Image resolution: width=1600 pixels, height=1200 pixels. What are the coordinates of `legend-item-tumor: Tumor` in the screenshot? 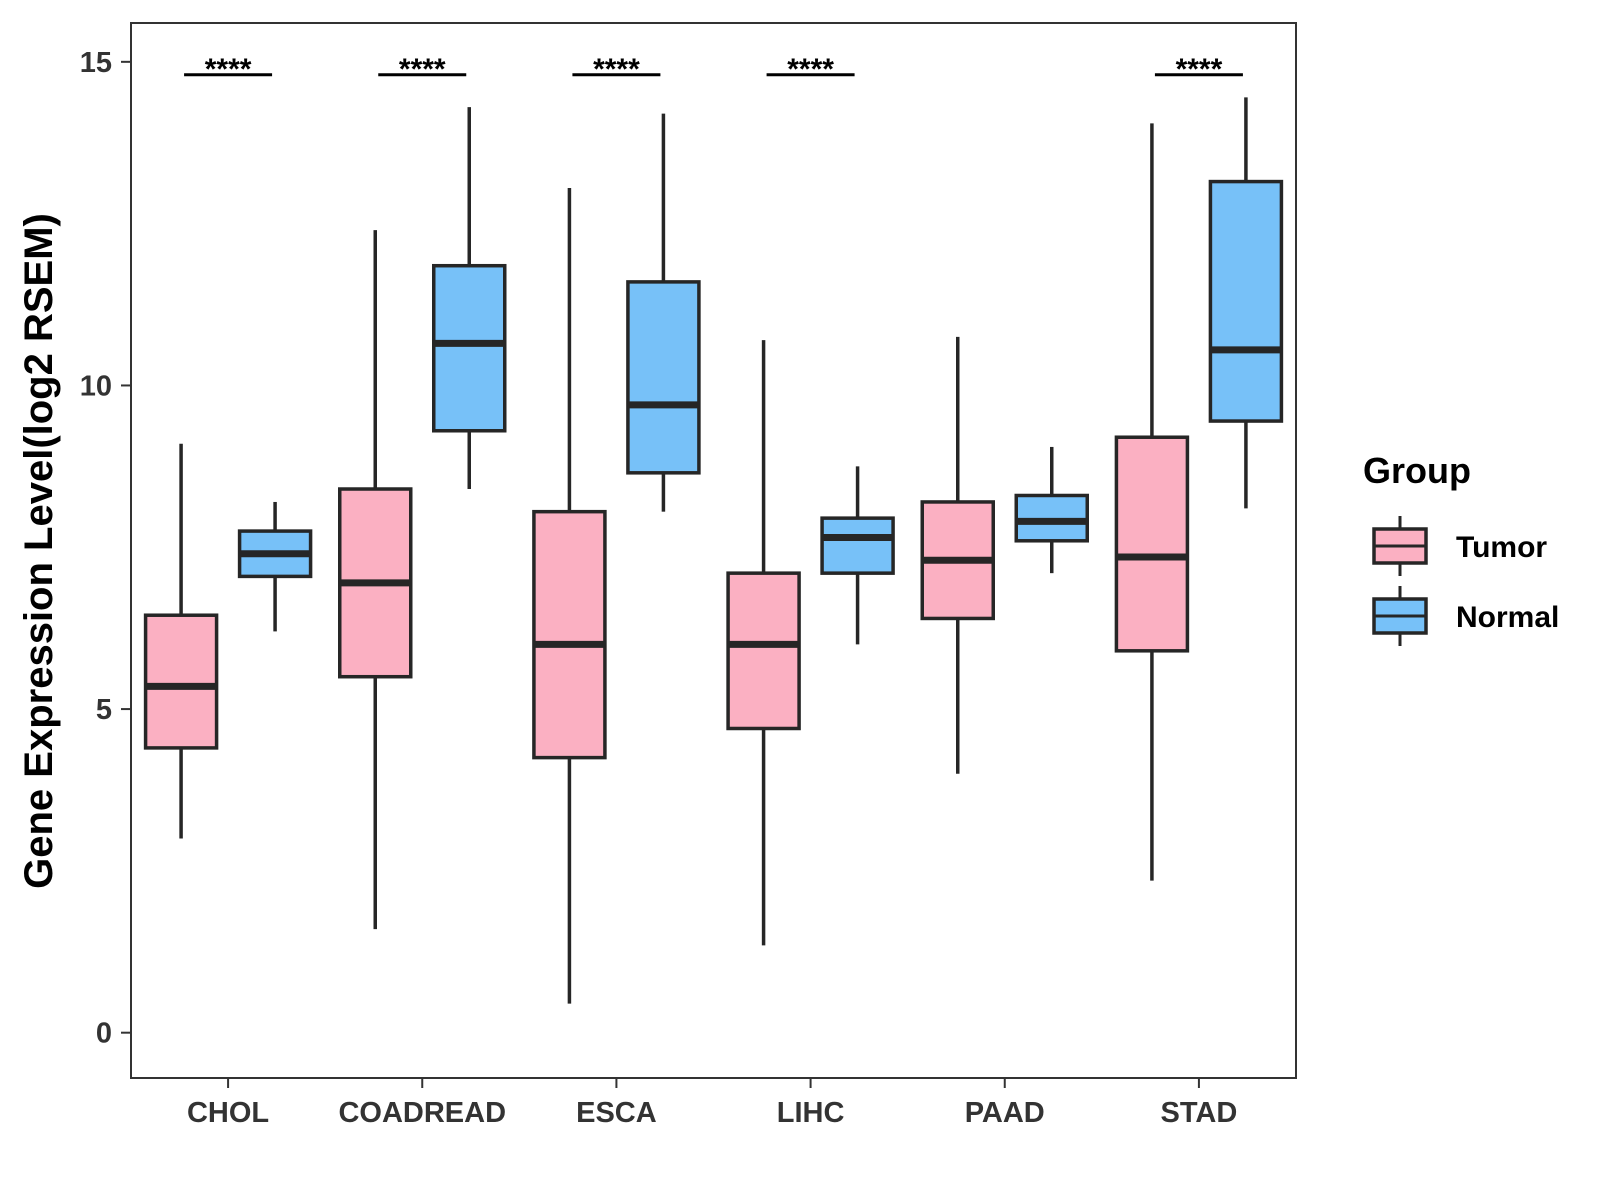 It's located at (1459, 546).